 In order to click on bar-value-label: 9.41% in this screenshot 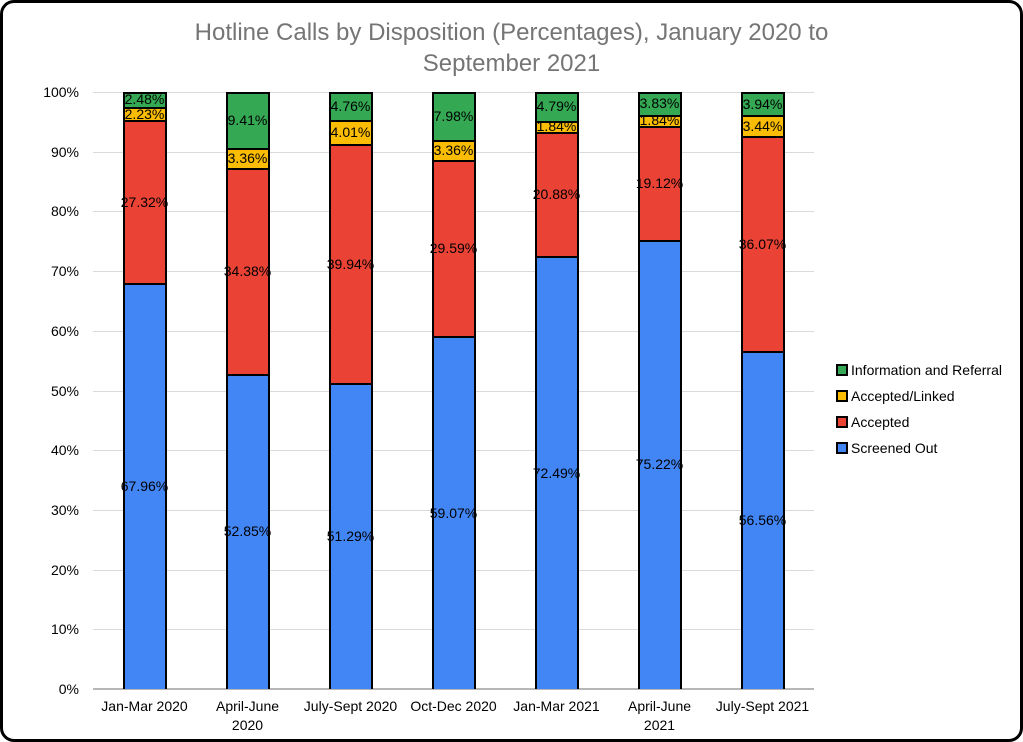, I will do `click(247, 120)`.